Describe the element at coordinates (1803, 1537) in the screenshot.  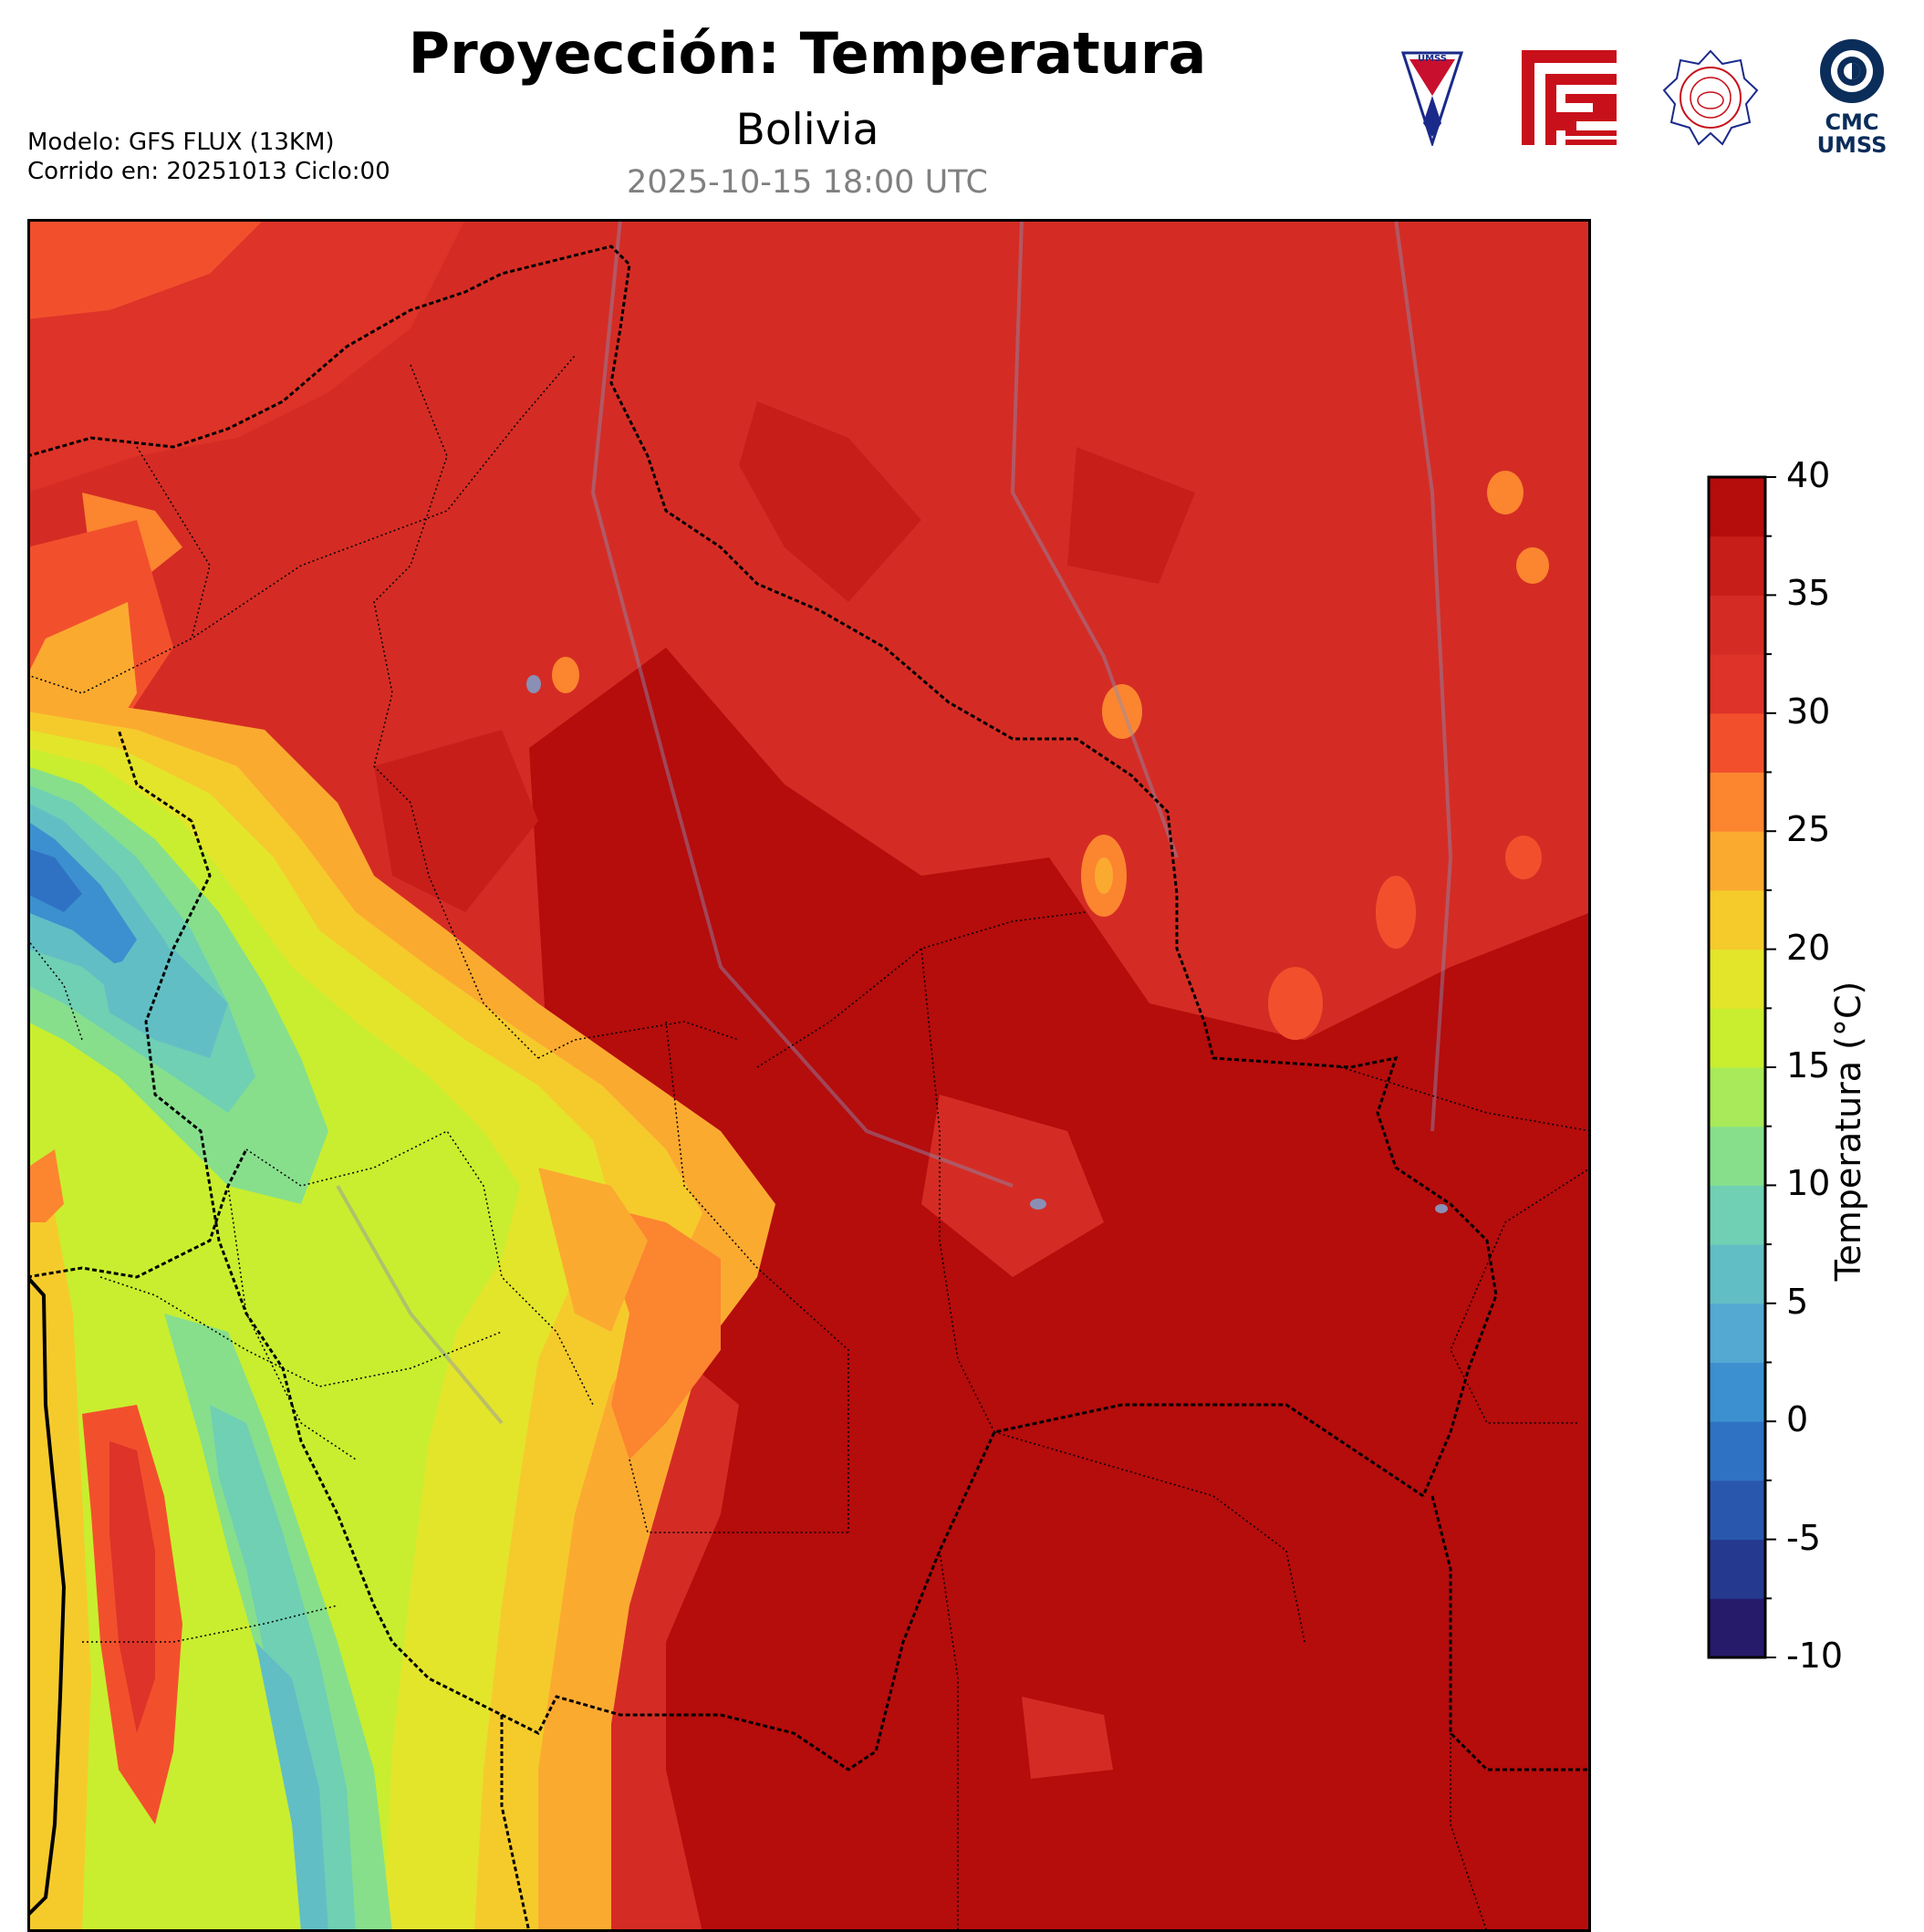
I see `colorbar-tick-label: -5` at that location.